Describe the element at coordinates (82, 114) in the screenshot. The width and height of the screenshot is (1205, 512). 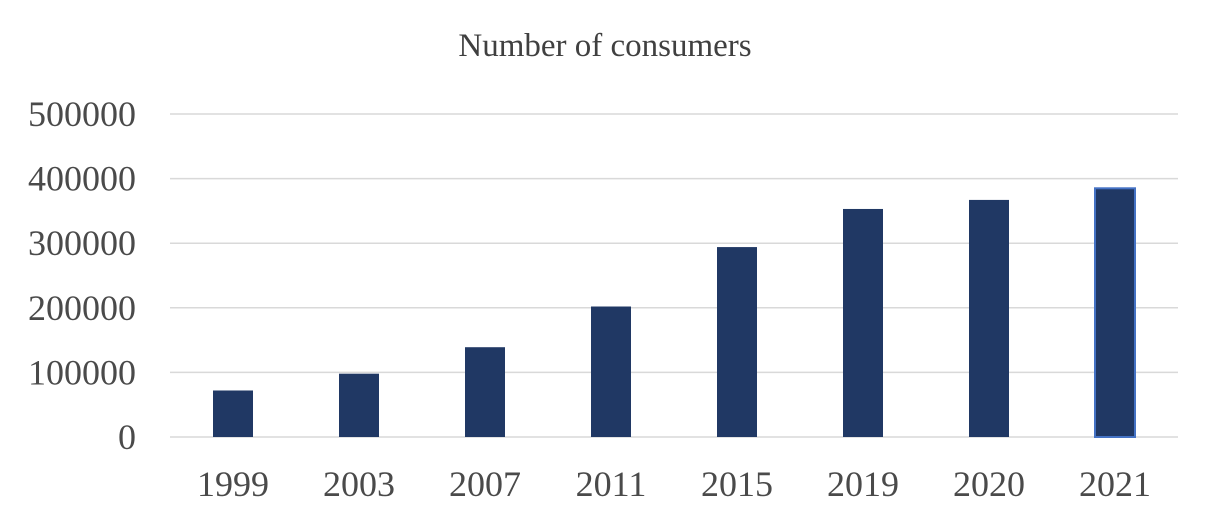
I see `y-tick-label: 500000` at that location.